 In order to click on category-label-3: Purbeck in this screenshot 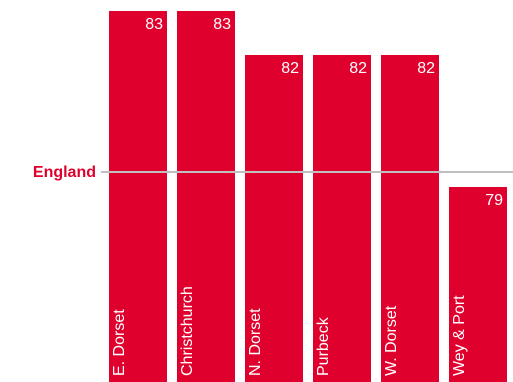, I will do `click(323, 346)`.